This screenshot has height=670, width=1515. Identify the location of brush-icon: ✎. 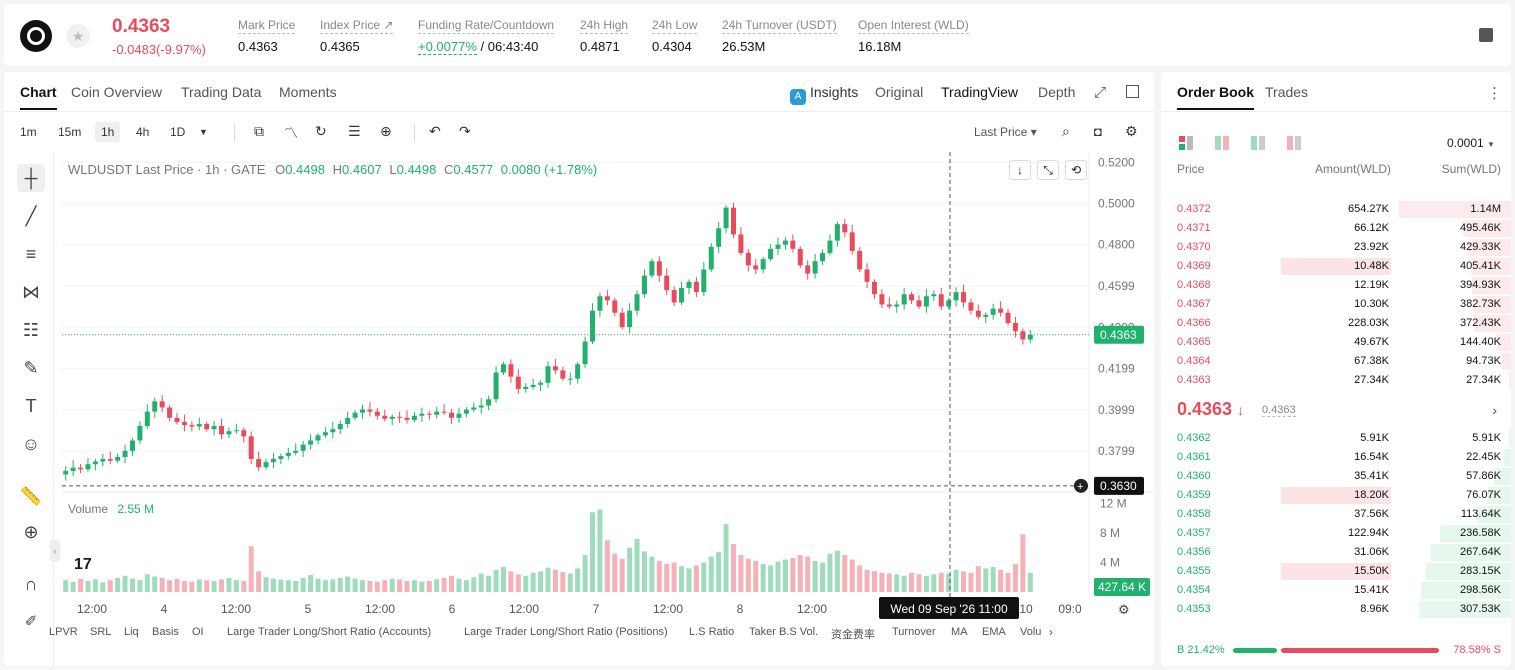
(31, 368).